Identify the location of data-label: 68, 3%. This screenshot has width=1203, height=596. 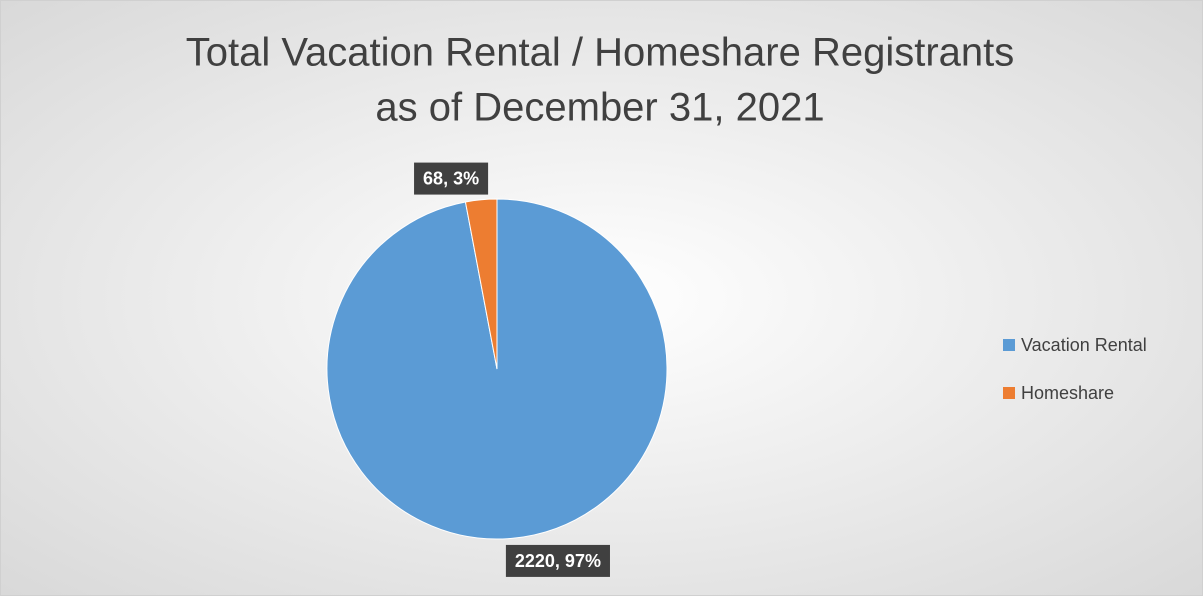
(451, 178).